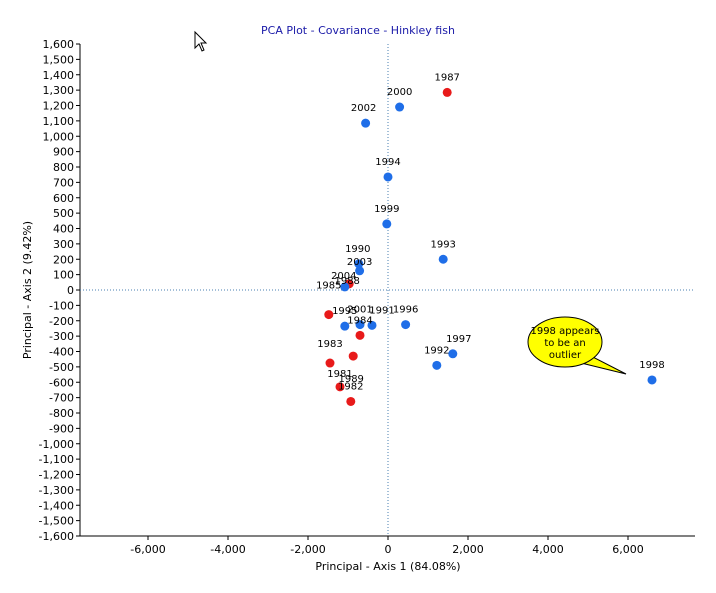 Image resolution: width=716 pixels, height=593 pixels. What do you see at coordinates (565, 355) in the screenshot?
I see `callout-line: outlier` at bounding box center [565, 355].